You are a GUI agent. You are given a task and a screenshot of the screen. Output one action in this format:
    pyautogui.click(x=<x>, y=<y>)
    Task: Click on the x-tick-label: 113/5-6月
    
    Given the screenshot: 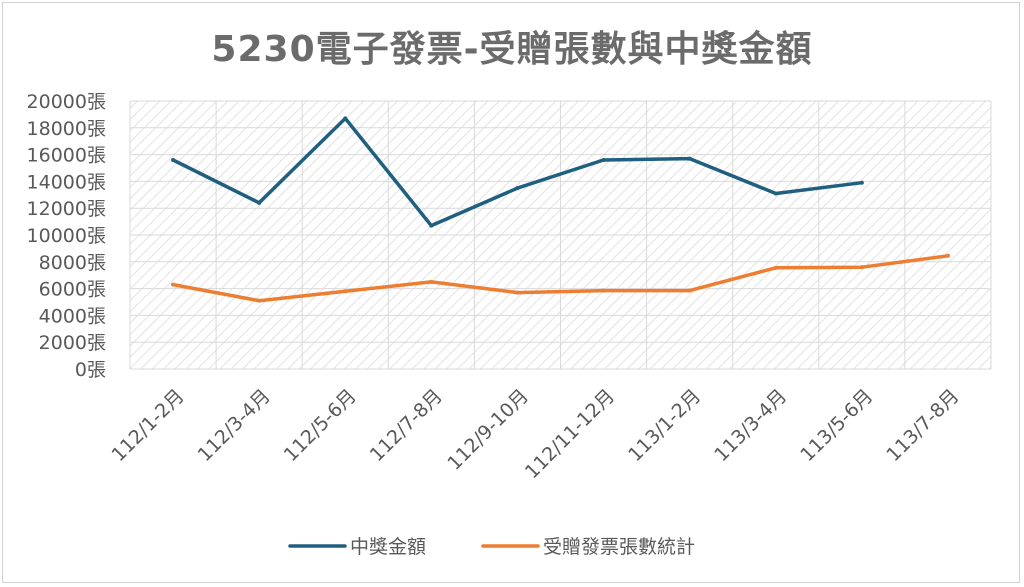 What is the action you would take?
    pyautogui.click(x=836, y=425)
    